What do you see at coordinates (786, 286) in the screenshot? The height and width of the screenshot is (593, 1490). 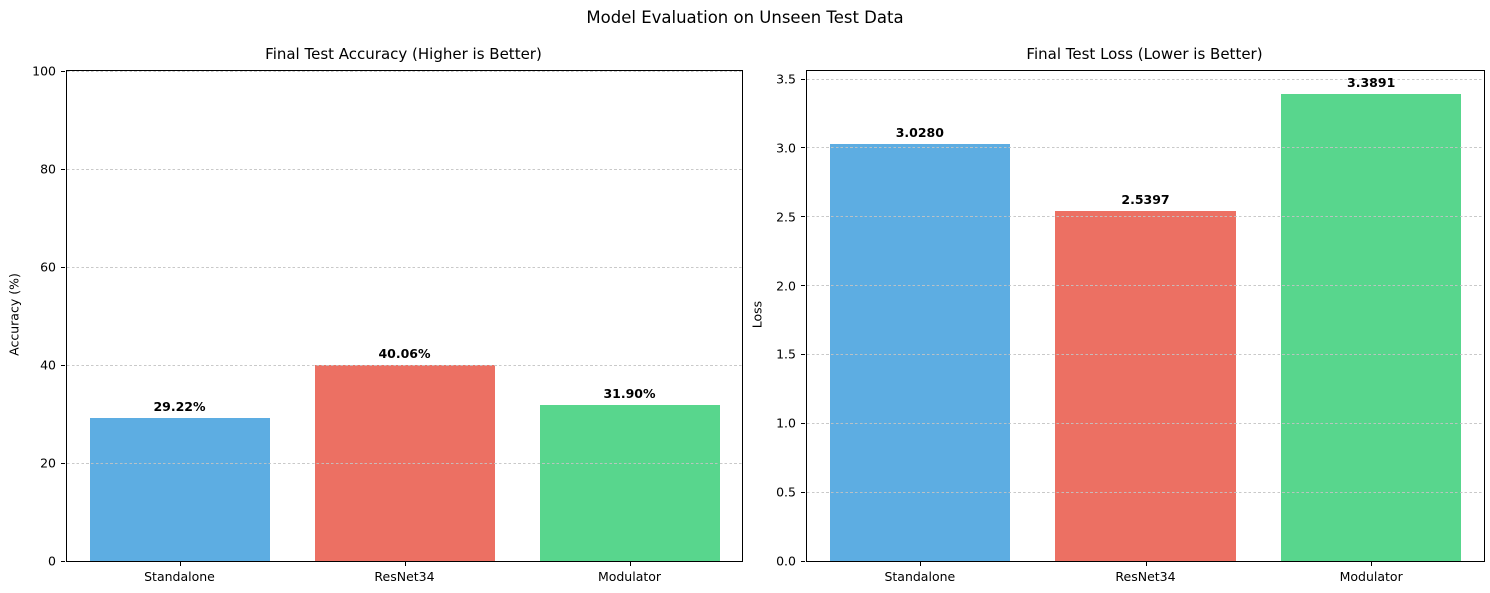 I see `y-tick-label: 2.0` at bounding box center [786, 286].